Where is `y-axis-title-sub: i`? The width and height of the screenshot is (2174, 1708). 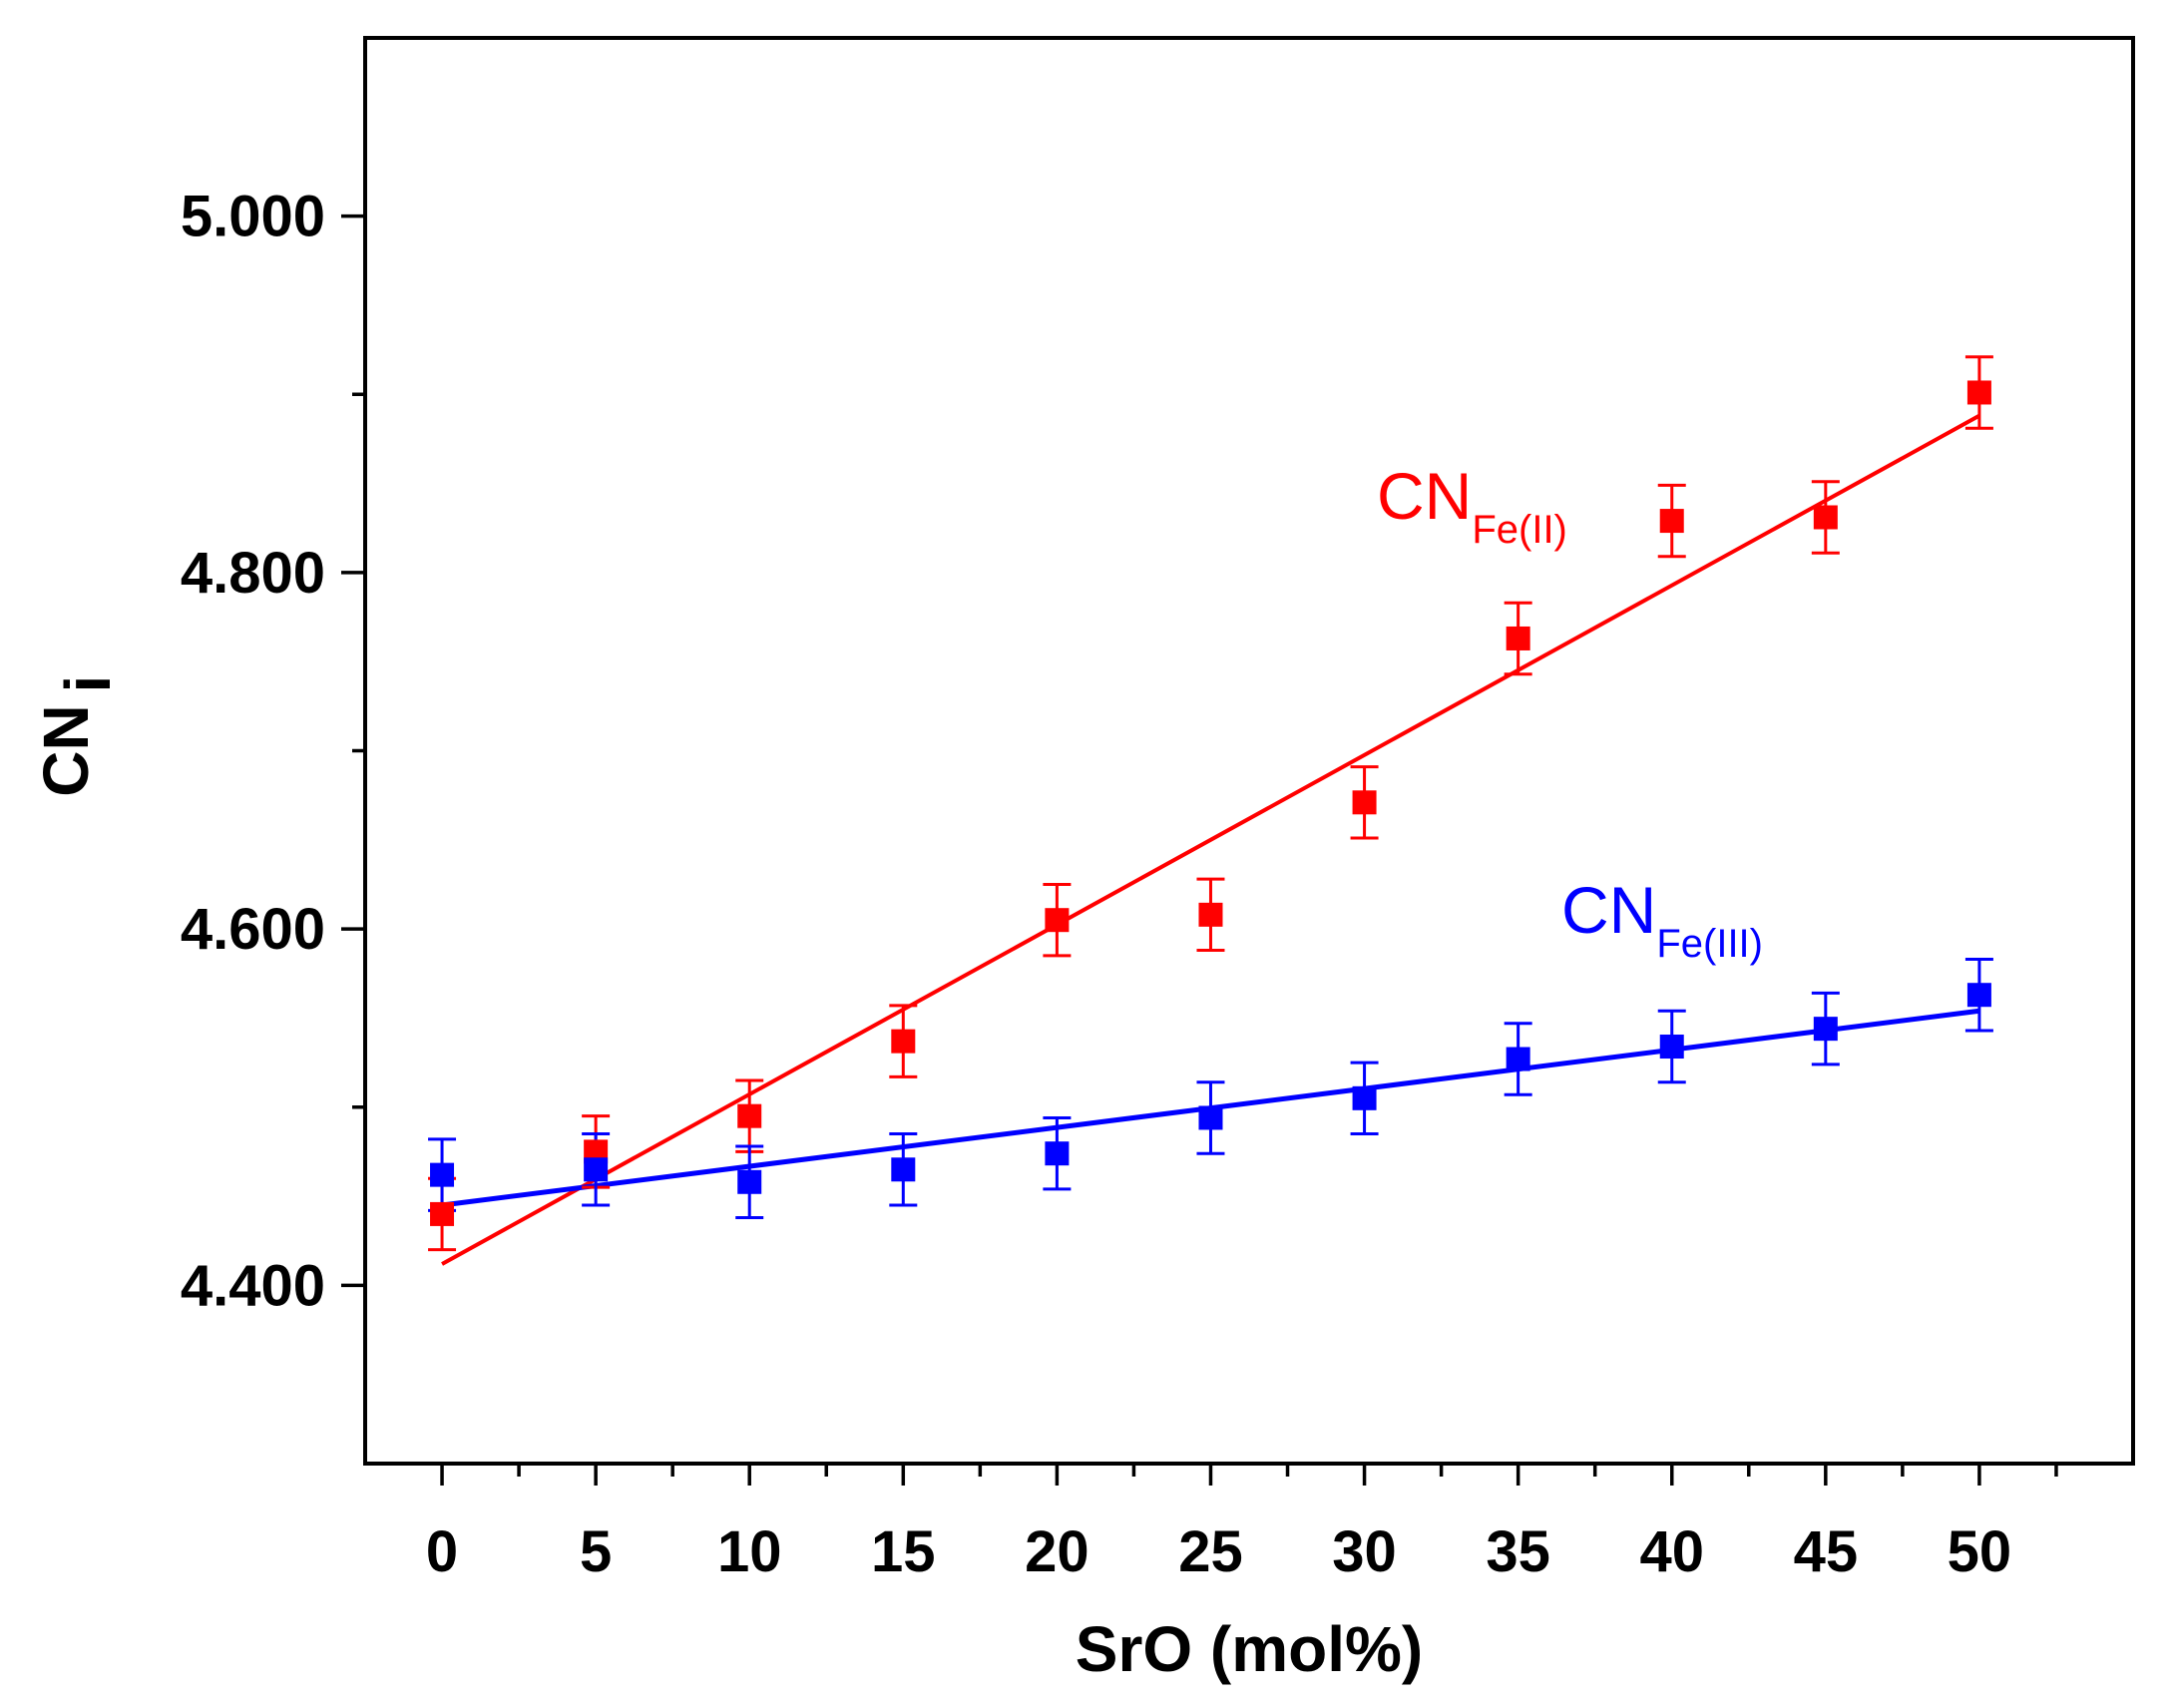
y-axis-title-sub: i is located at coordinates (88, 684).